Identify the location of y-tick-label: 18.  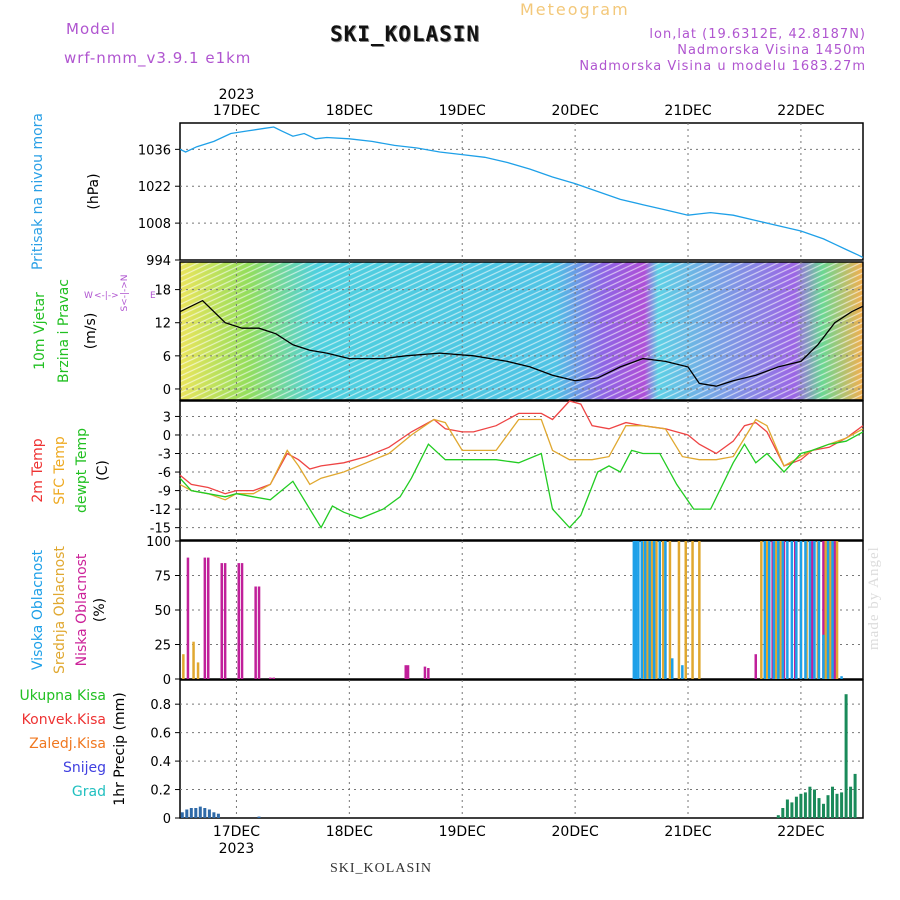
(162, 291).